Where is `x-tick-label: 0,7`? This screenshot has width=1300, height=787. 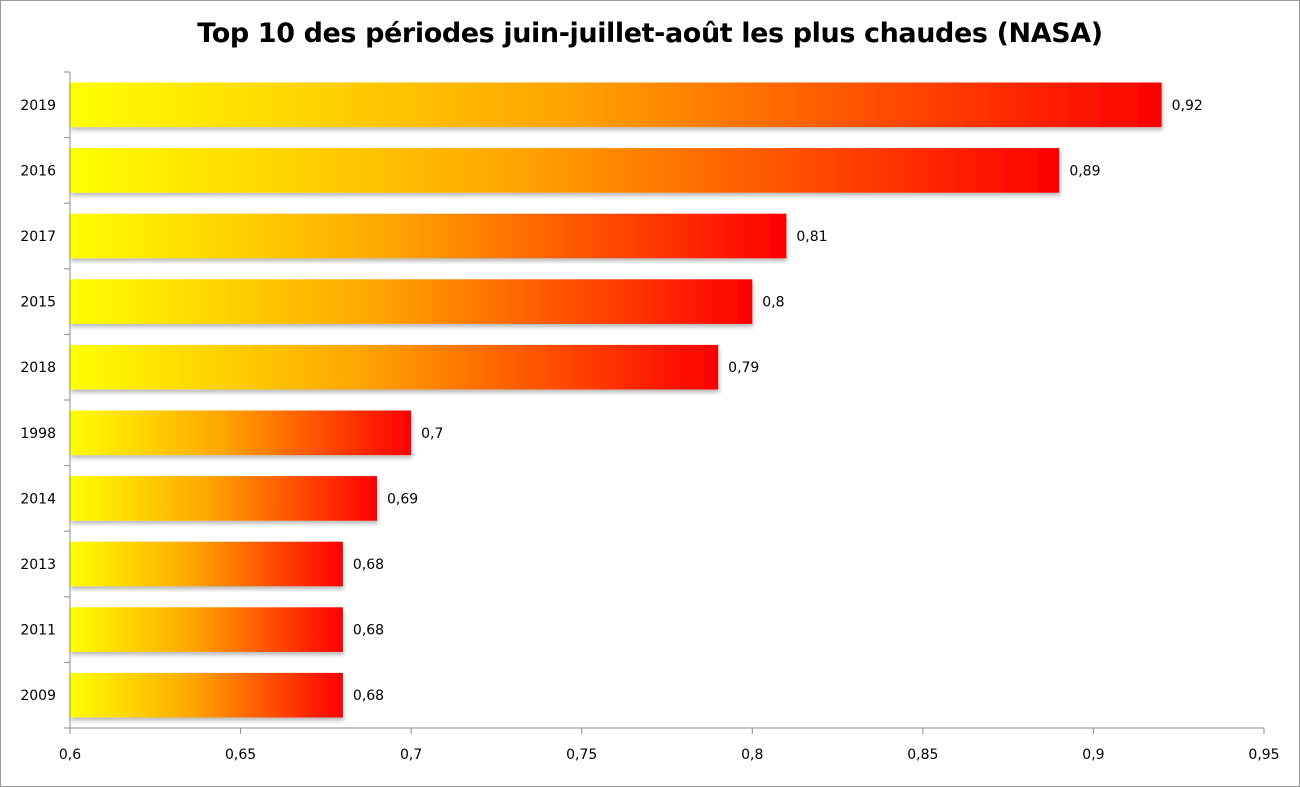
x-tick-label: 0,7 is located at coordinates (411, 755).